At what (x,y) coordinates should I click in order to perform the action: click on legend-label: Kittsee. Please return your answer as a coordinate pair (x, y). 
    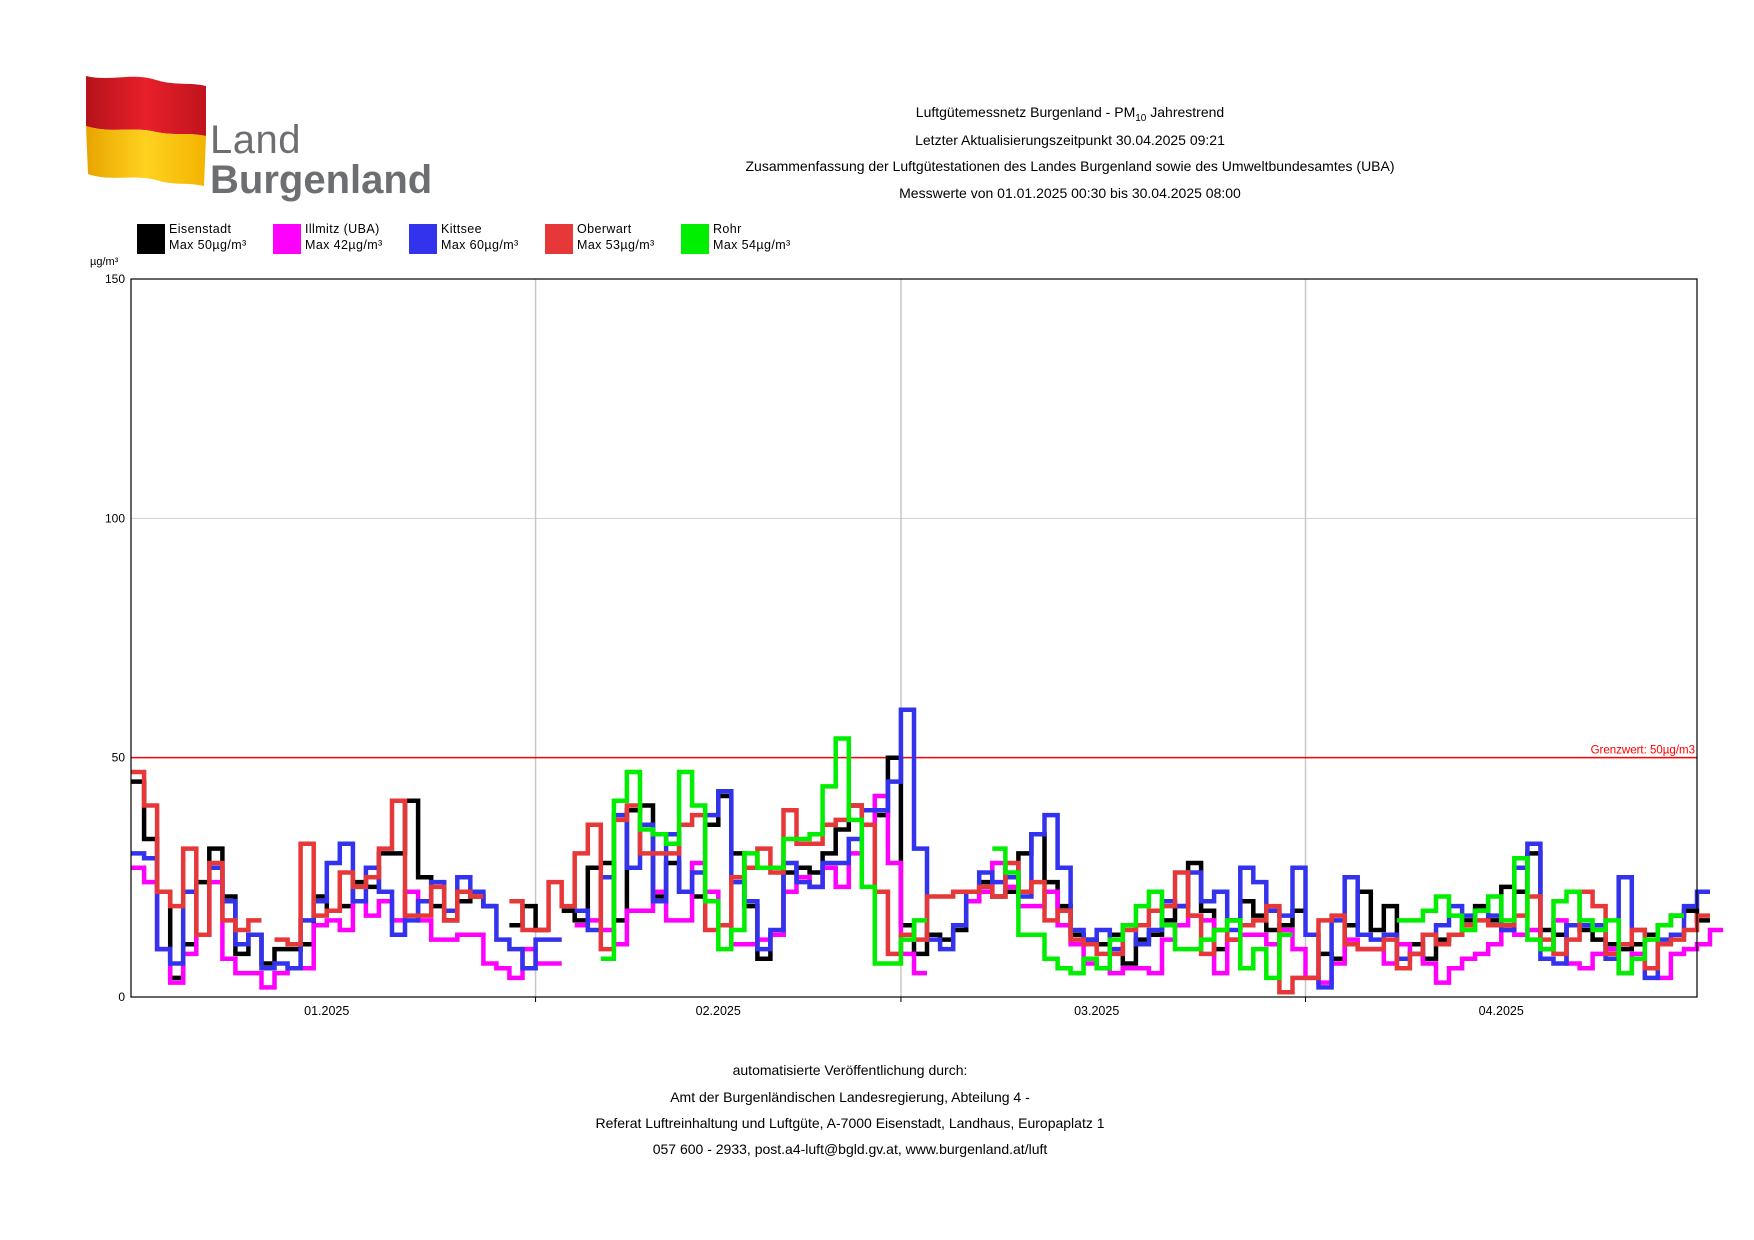
    Looking at the image, I should click on (462, 229).